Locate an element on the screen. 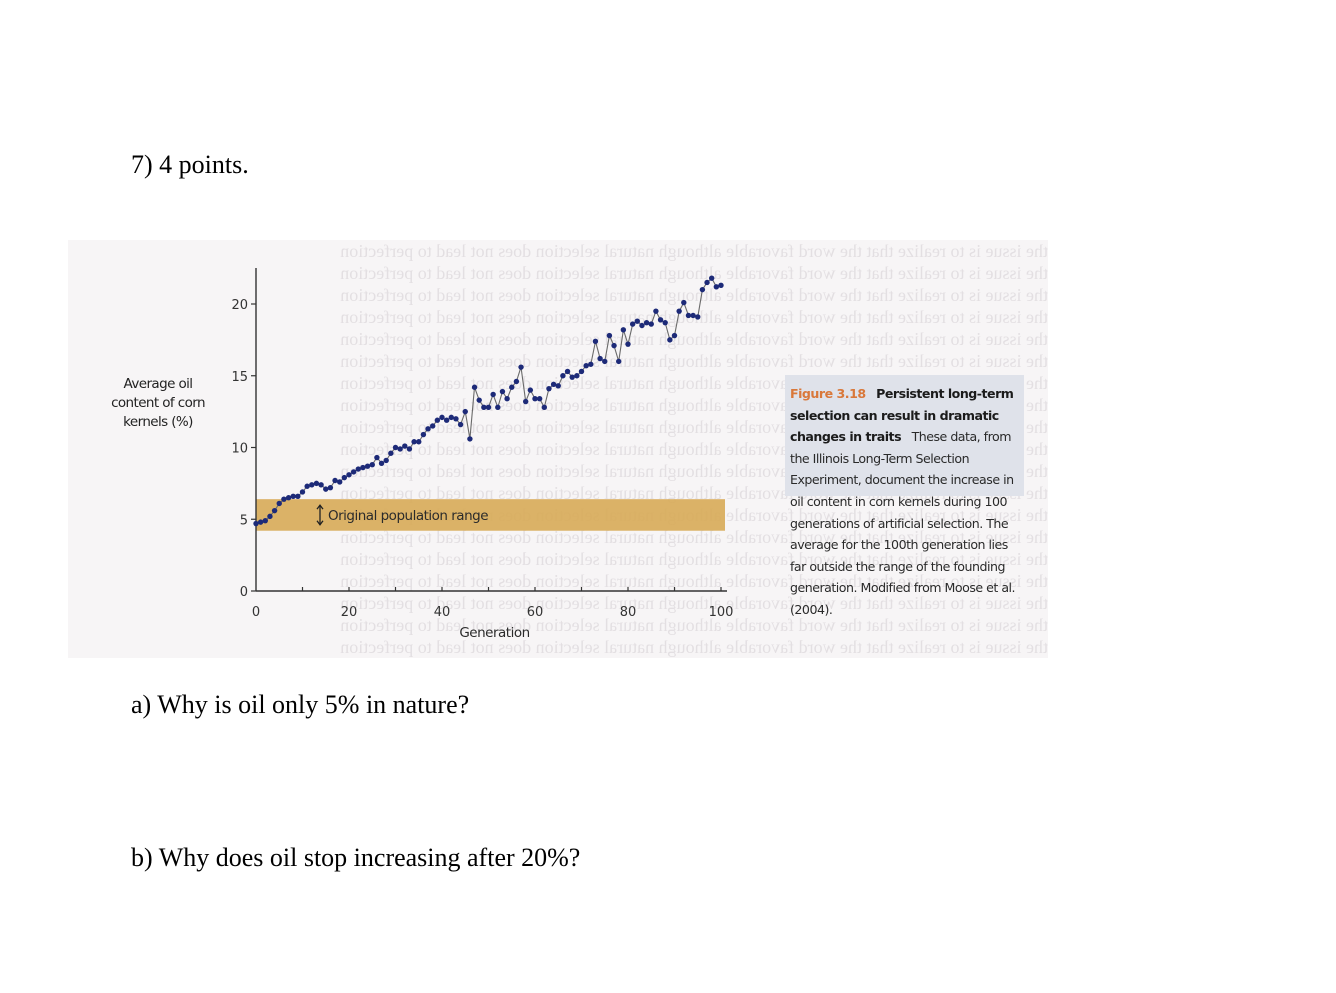 This screenshot has width=1336, height=993. y-tick-label: 10 is located at coordinates (239, 449).